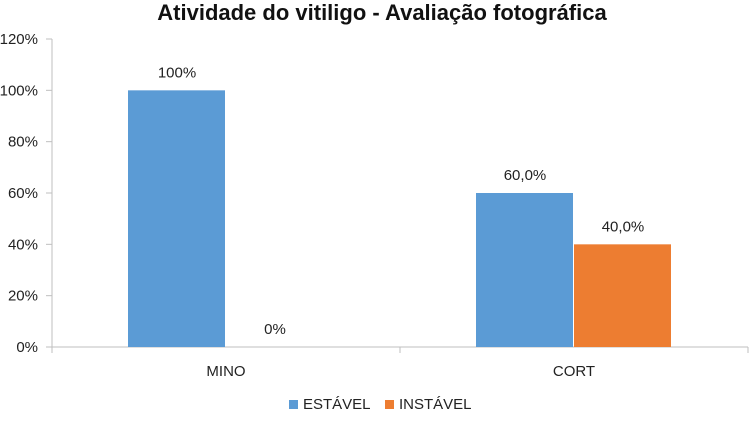 Image resolution: width=750 pixels, height=423 pixels. What do you see at coordinates (574, 371) in the screenshot?
I see `x-category-label: CORT` at bounding box center [574, 371].